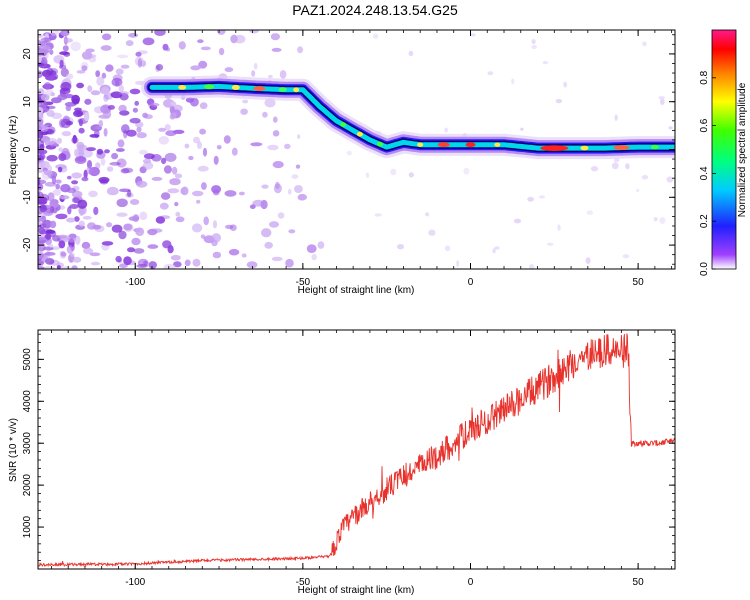 This screenshot has height=600, width=750. I want to click on spectrogram-y-axis-label: Frequency (Hz), so click(13, 150).